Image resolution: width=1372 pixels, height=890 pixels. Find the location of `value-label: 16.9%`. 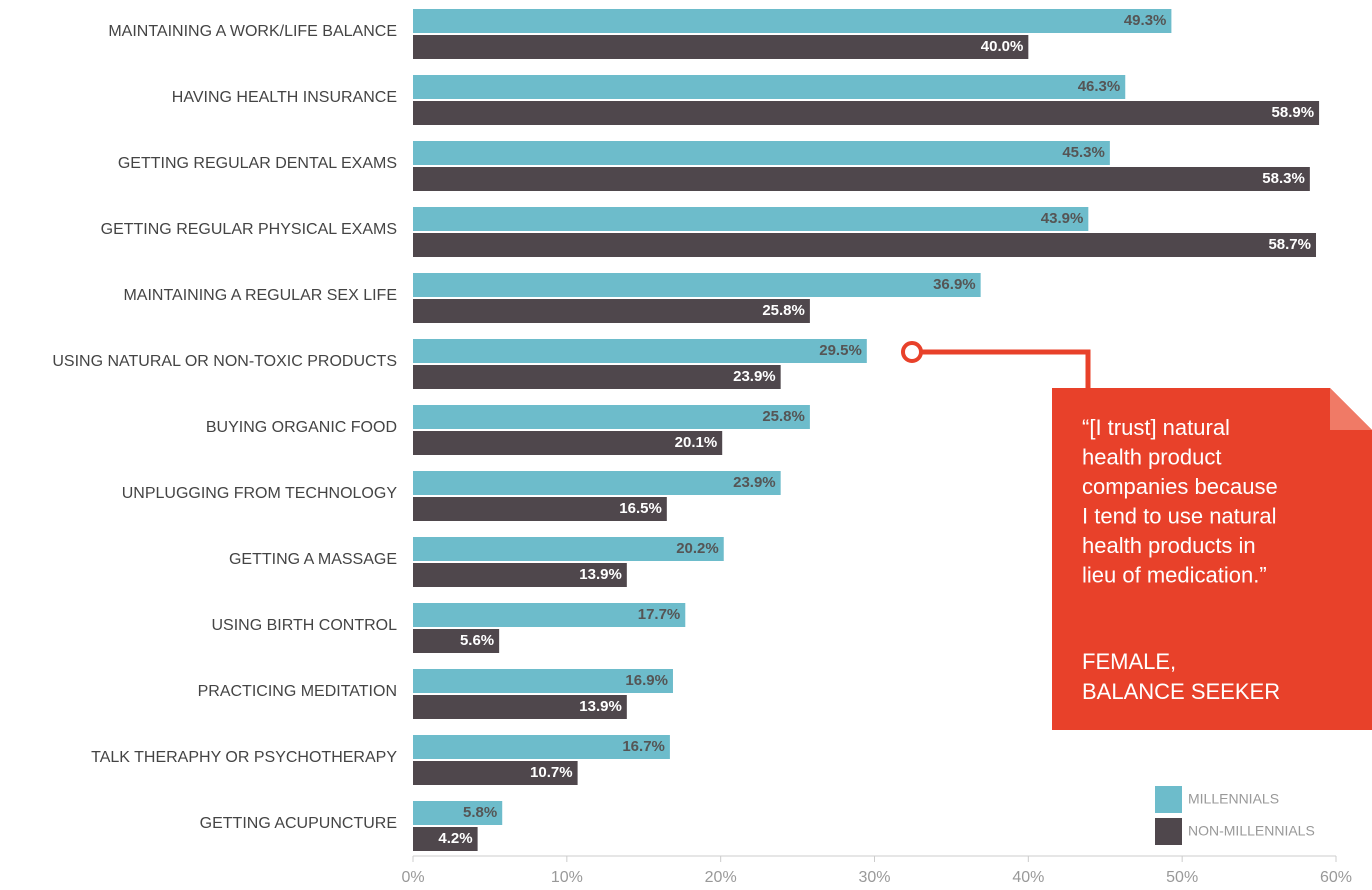

value-label: 16.9% is located at coordinates (646, 680).